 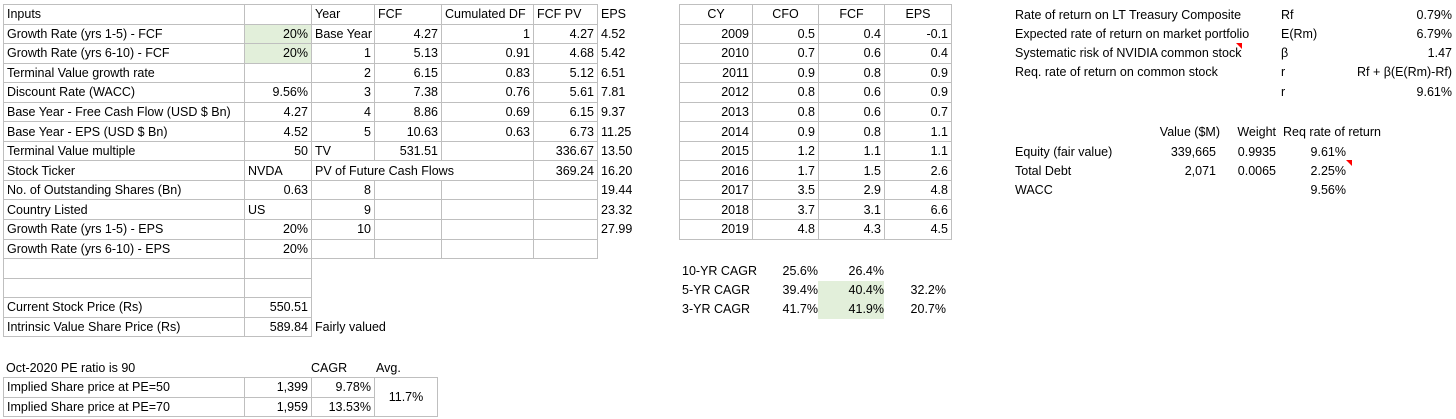 What do you see at coordinates (124, 34) in the screenshot?
I see `input-label: Growth Rate (yrs 1-5) - FCF` at bounding box center [124, 34].